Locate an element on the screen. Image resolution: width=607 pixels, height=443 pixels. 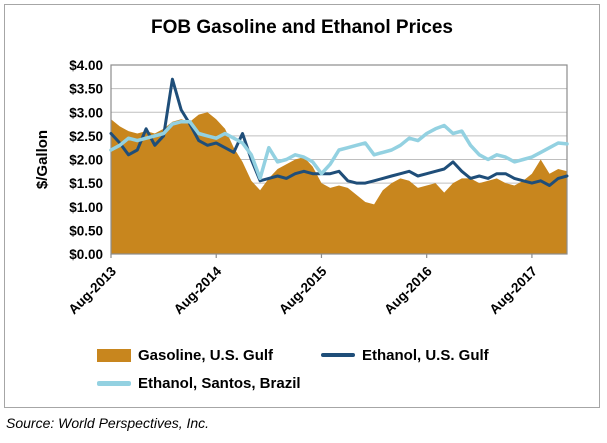
legend-item-ethanol-santos: Ethanol, Santos, Brazil is located at coordinates (199, 383).